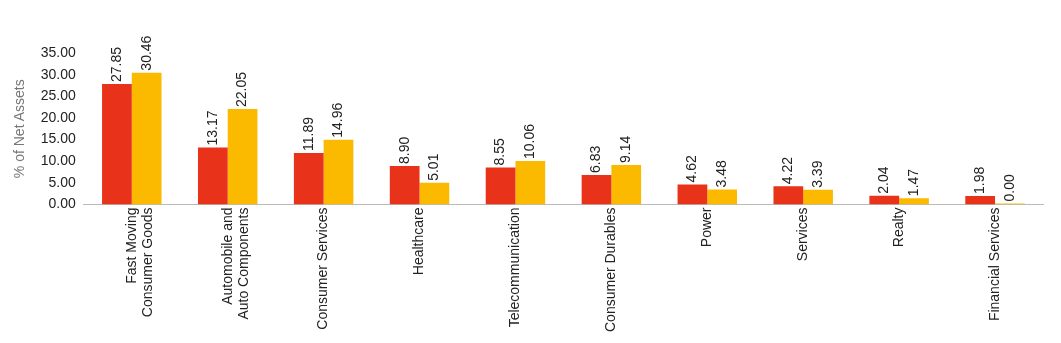  I want to click on x-tick-label: Services, so click(802, 234).